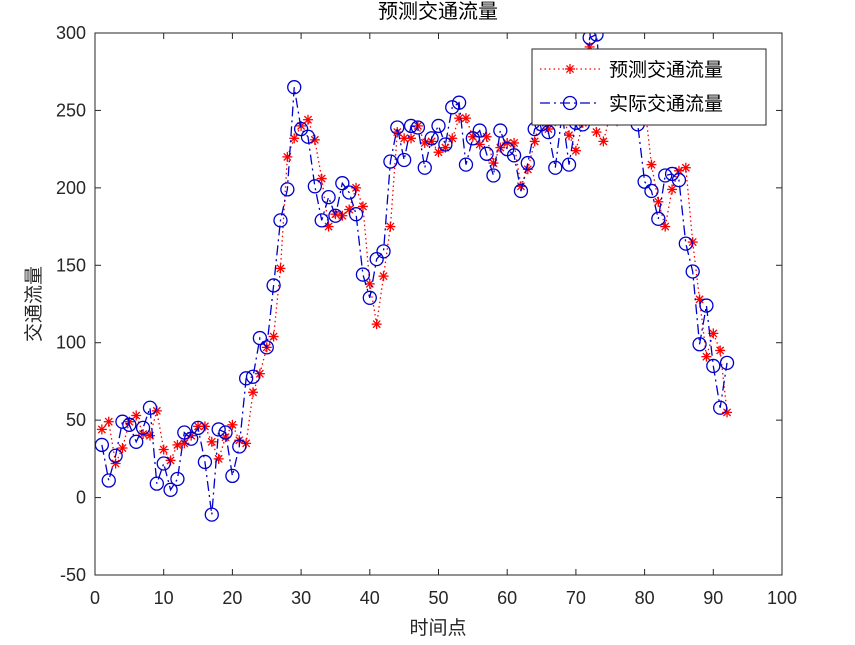 Image resolution: width=855 pixels, height=645 pixels. What do you see at coordinates (34, 304) in the screenshot?
I see `y-axis-label: 交通流量` at bounding box center [34, 304].